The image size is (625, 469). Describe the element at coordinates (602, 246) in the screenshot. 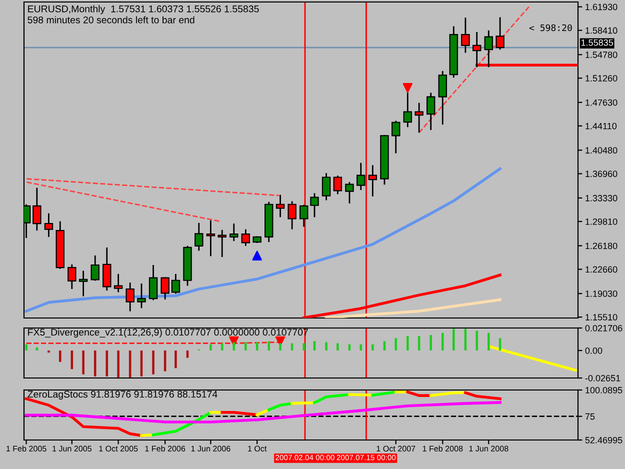

I see `y-tick-label: 1.26180` at that location.